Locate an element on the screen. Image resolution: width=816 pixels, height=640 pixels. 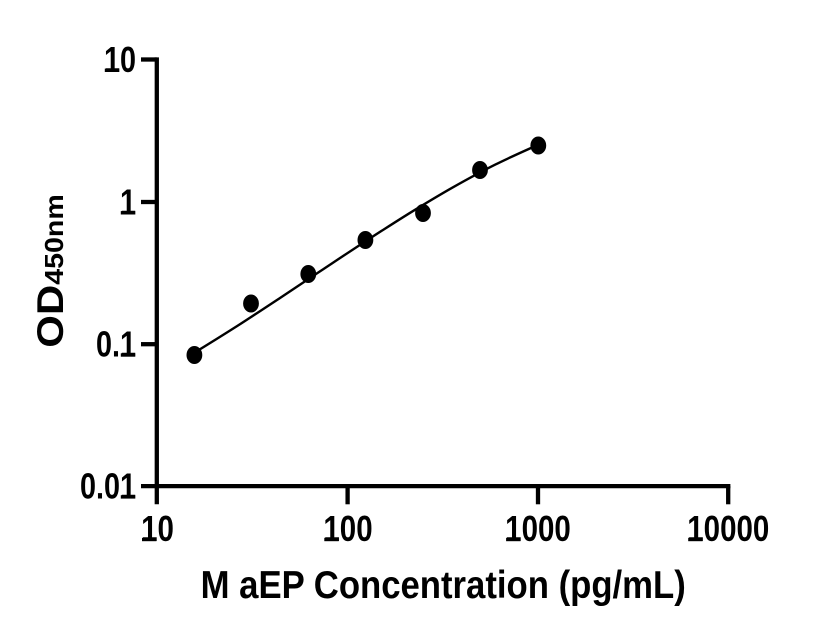
svg-text: 100 is located at coordinates (347, 528).